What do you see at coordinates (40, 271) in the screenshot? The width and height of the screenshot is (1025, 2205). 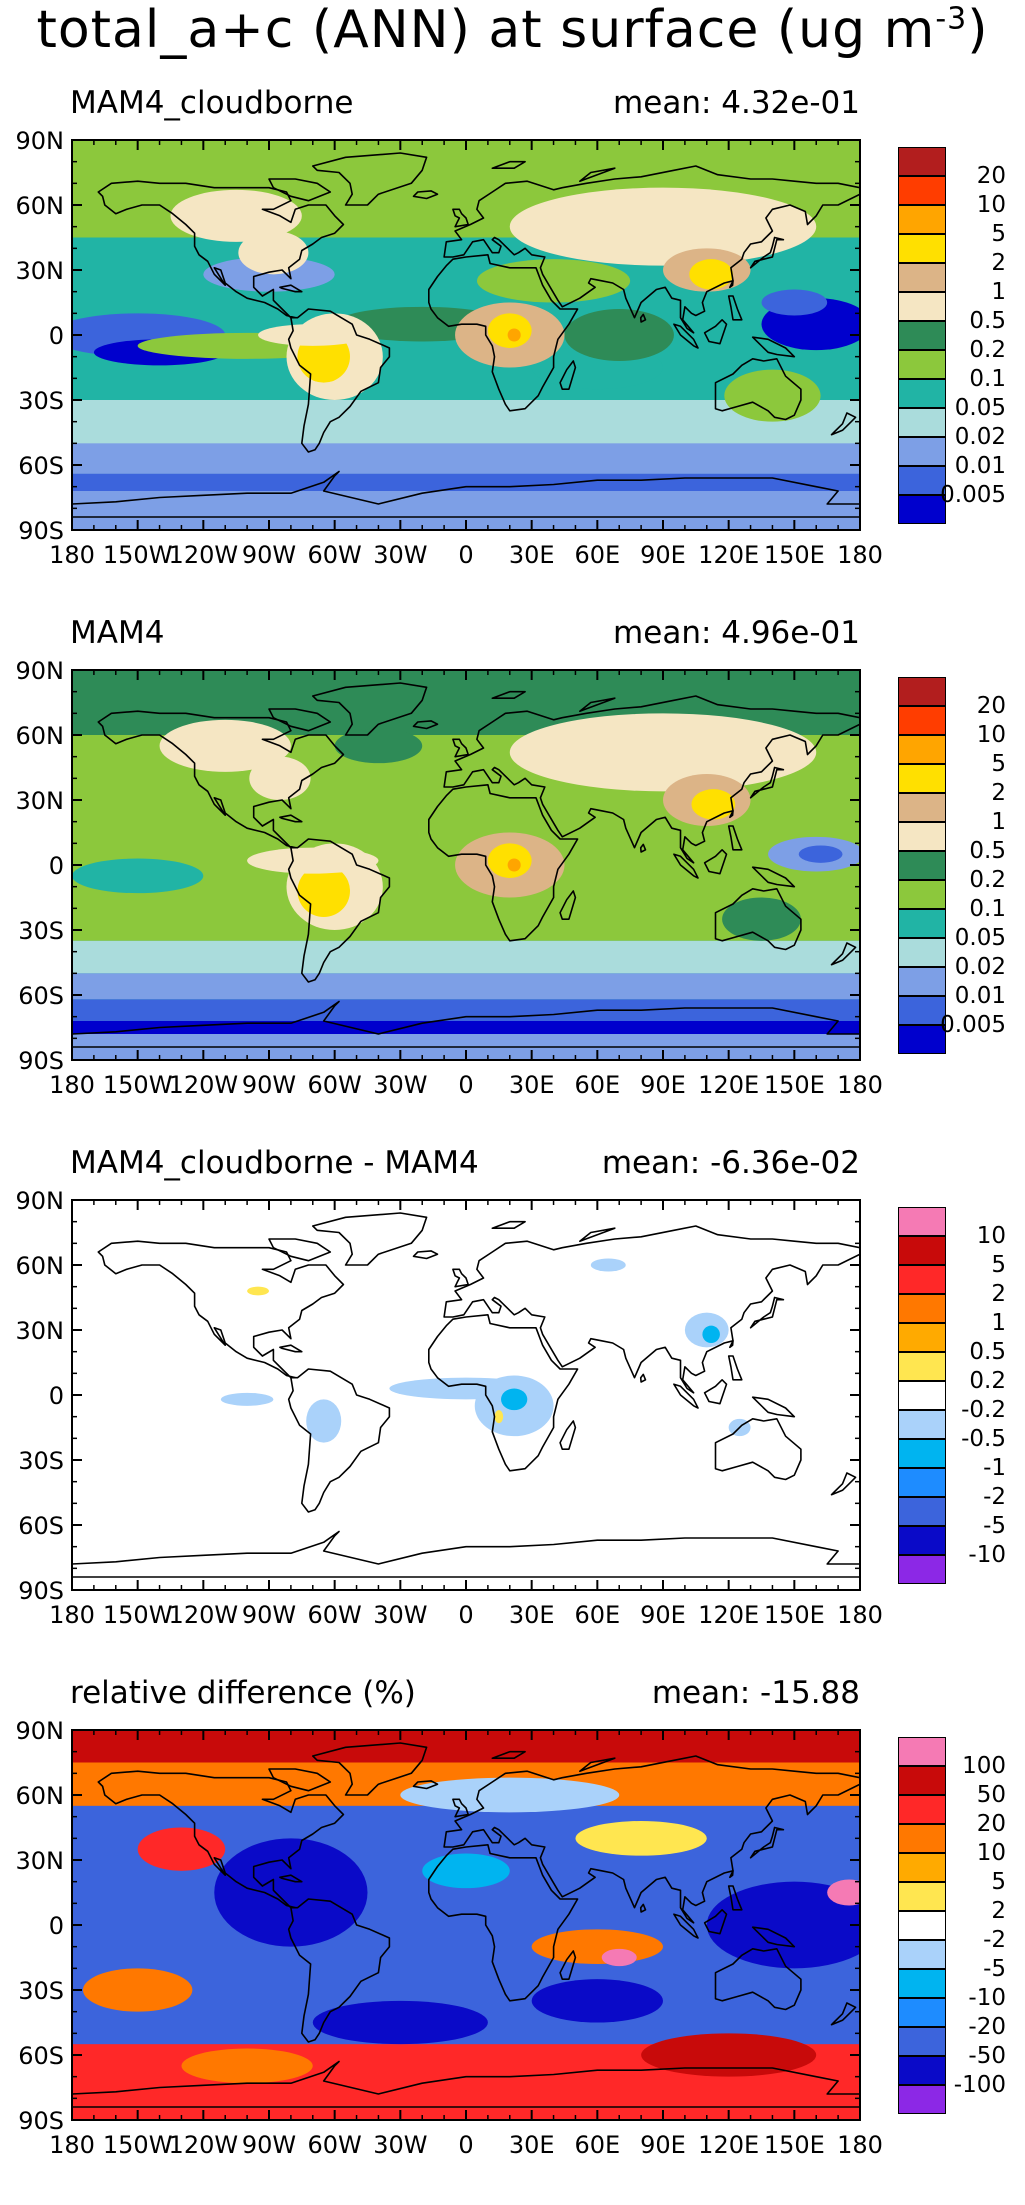 I see `lat-tick-label: 30N` at bounding box center [40, 271].